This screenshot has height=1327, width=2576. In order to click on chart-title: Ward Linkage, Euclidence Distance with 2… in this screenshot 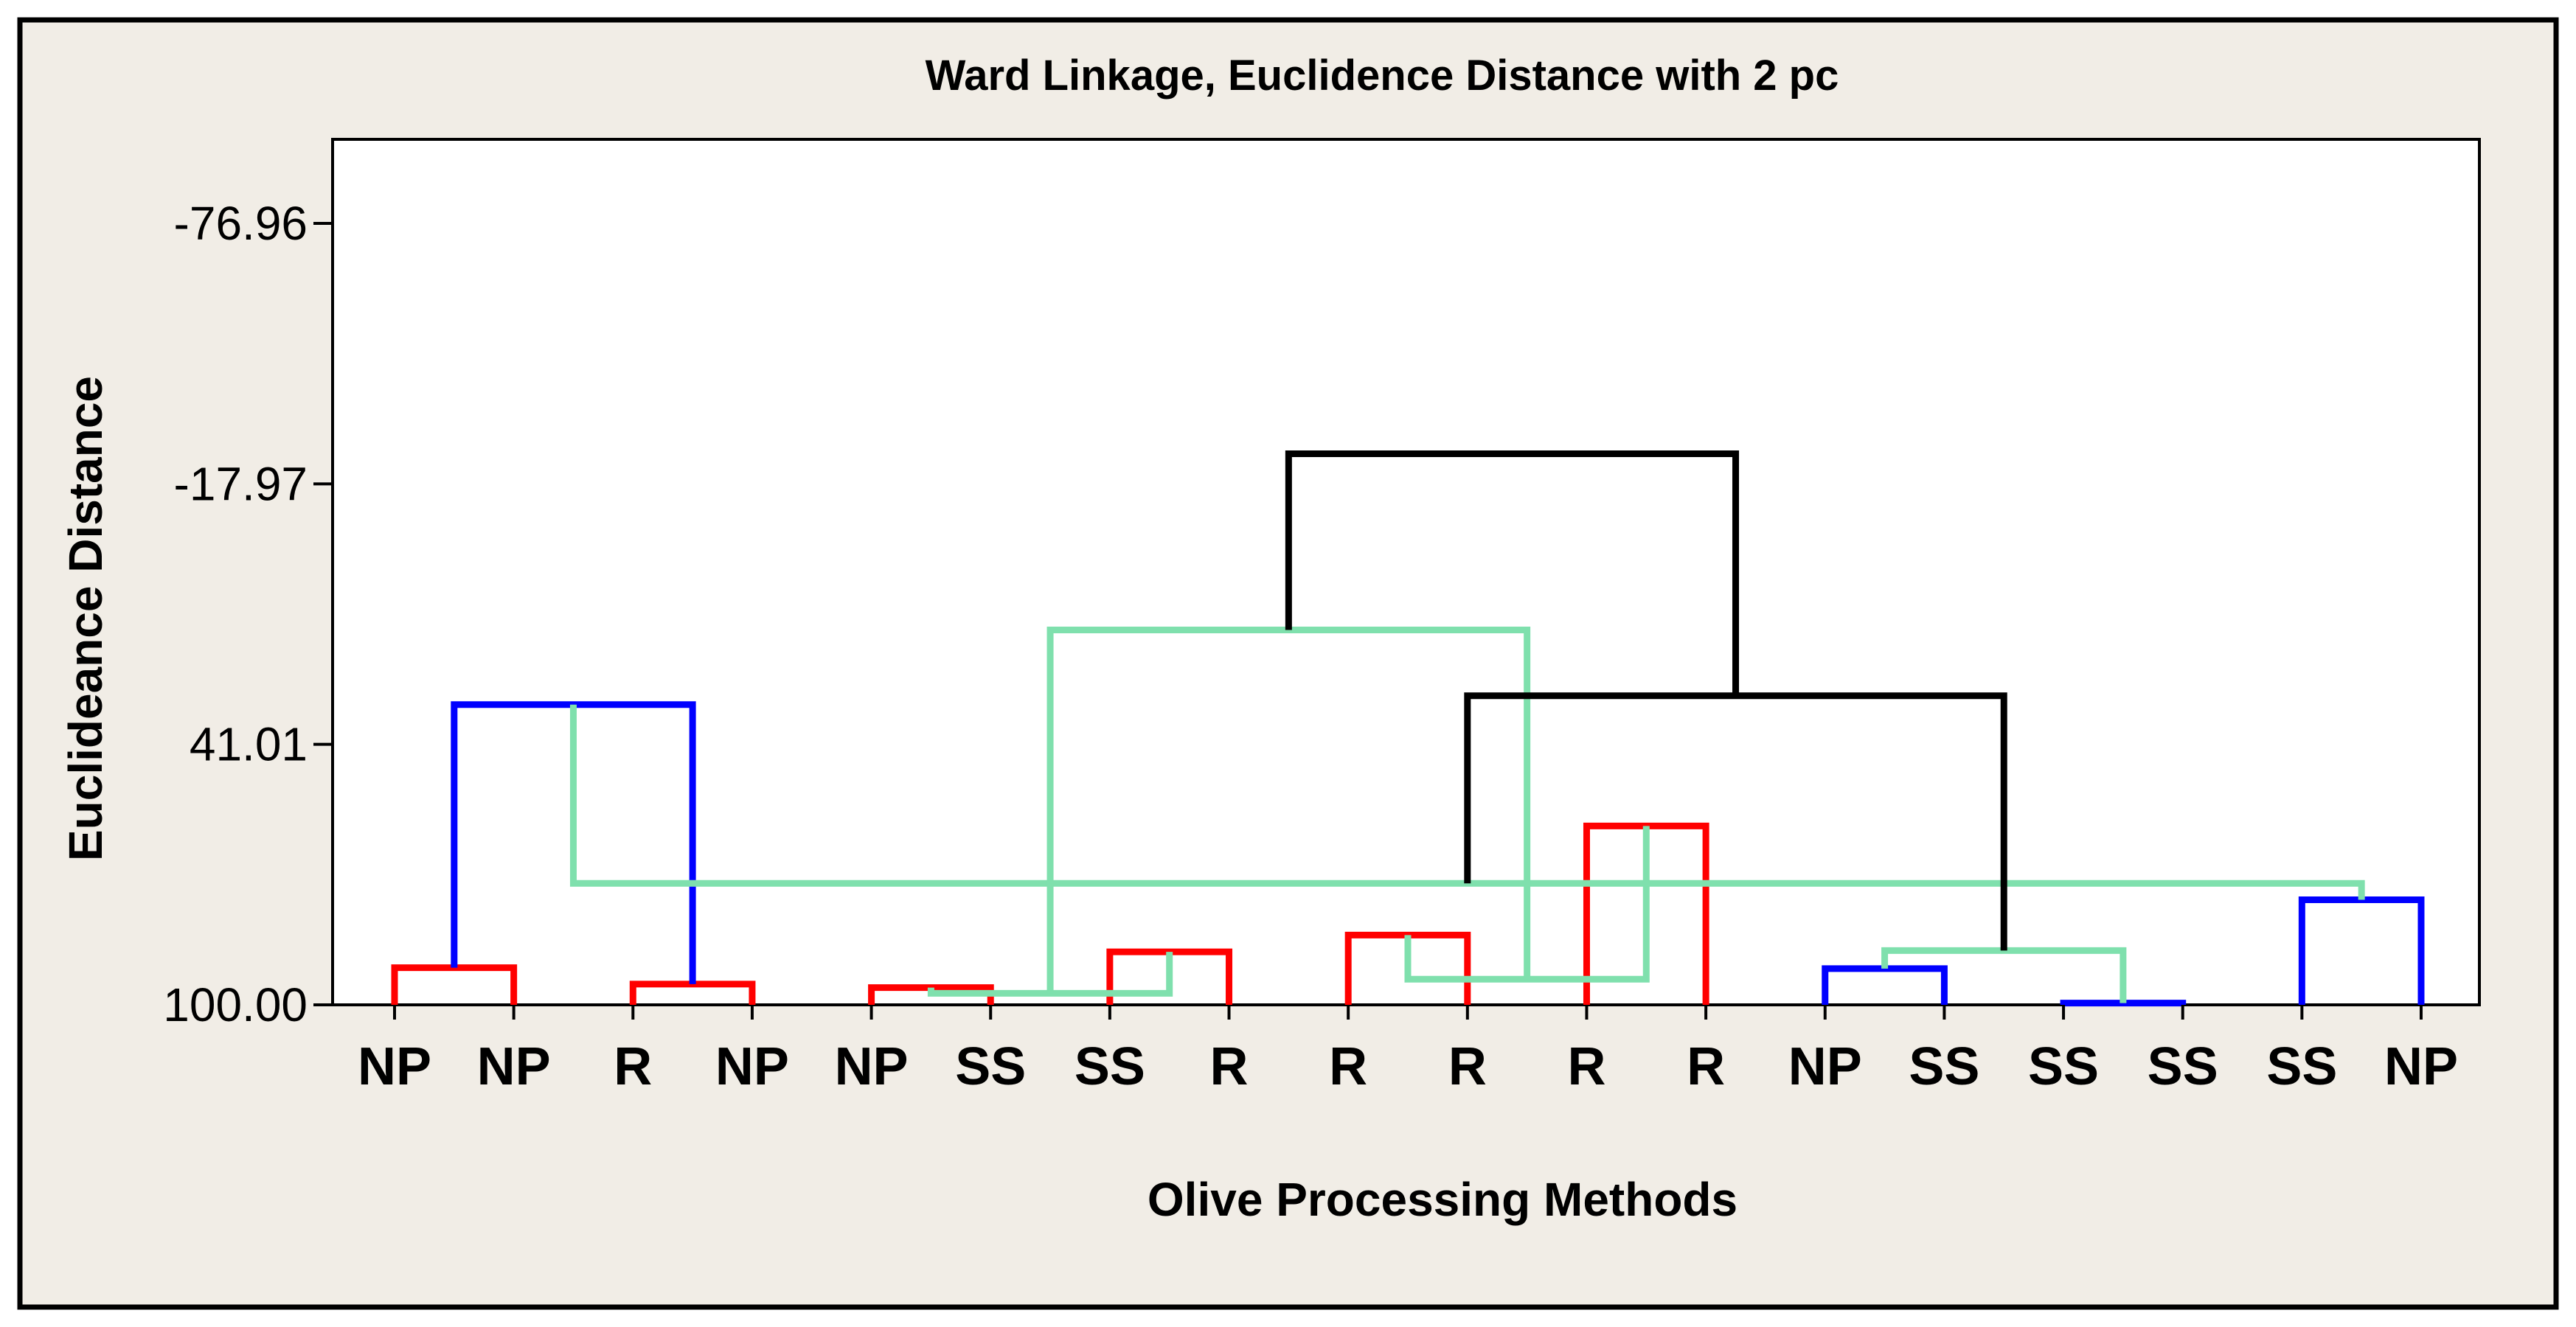, I will do `click(1382, 76)`.